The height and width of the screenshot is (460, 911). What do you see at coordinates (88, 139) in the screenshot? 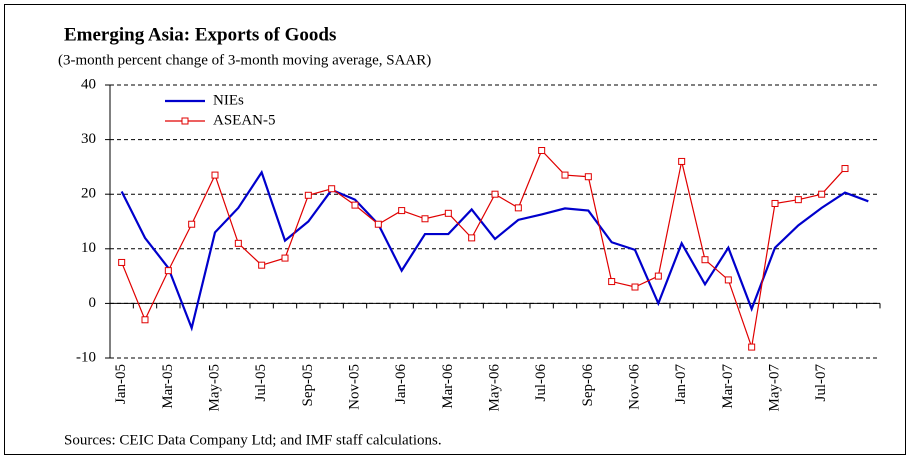
I see `y-tick-label: 30` at bounding box center [88, 139].